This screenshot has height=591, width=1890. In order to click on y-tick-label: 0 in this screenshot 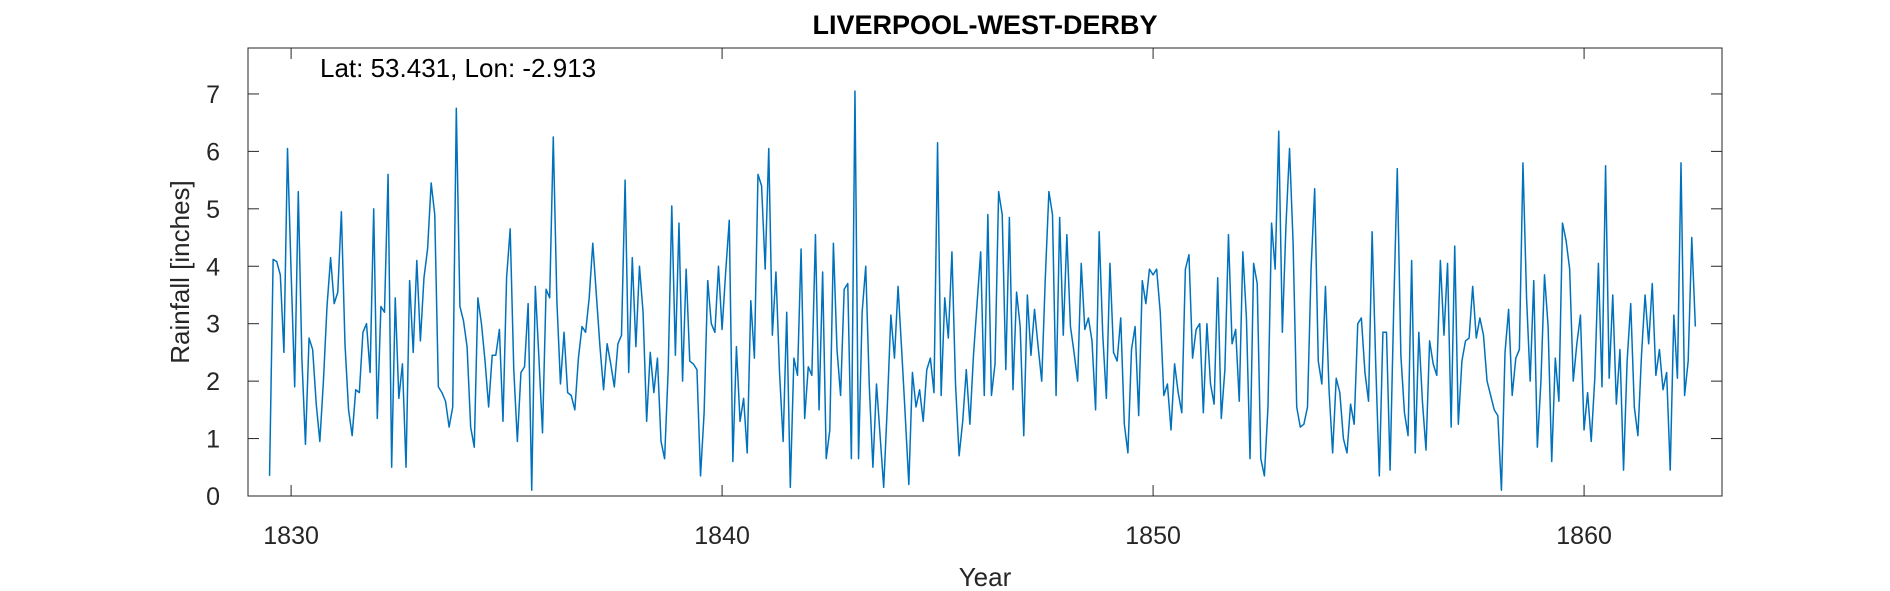, I will do `click(213, 497)`.